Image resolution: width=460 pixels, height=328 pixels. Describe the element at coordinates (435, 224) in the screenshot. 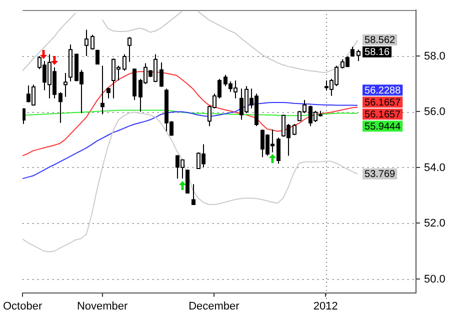

I see `y-tick-label: 52.0` at that location.